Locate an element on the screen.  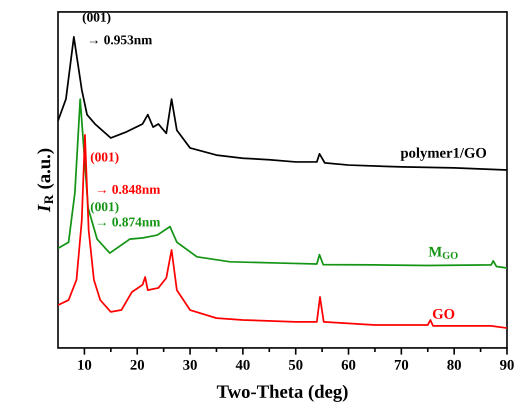
x-tick-label: 90 is located at coordinates (507, 365).